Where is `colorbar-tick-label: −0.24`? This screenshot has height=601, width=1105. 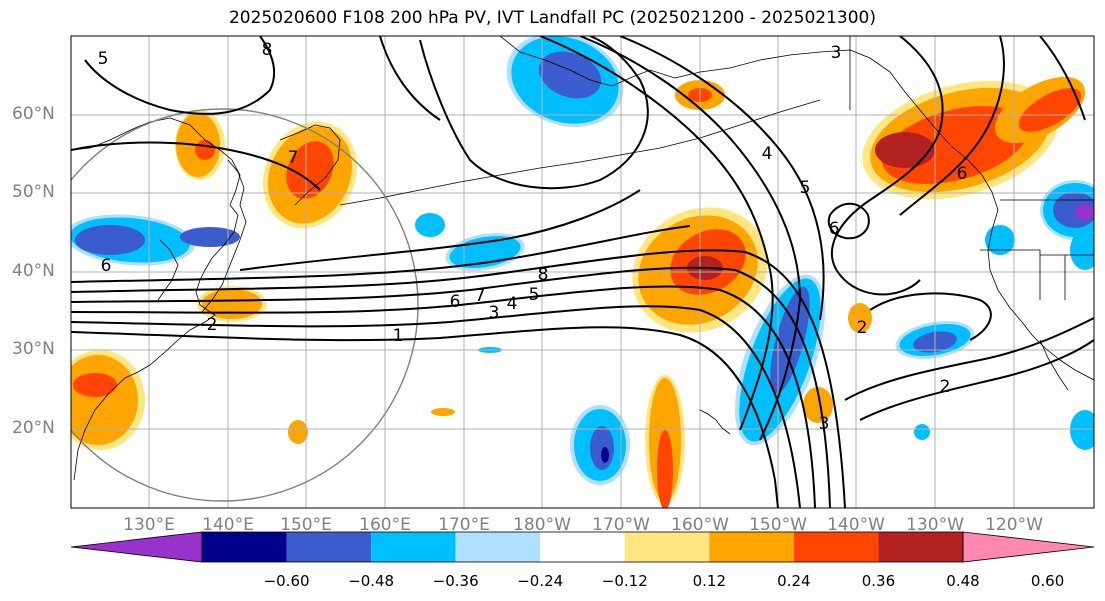
colorbar-tick-label: −0.24 is located at coordinates (540, 581).